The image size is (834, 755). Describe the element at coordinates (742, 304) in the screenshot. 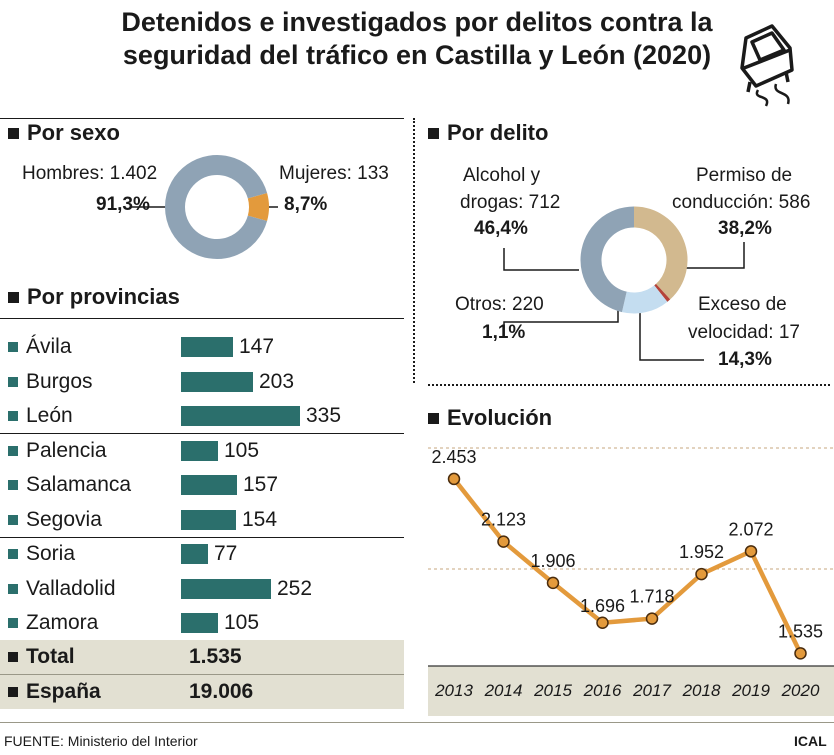

I see `exceso-label-1: Exceso de` at that location.